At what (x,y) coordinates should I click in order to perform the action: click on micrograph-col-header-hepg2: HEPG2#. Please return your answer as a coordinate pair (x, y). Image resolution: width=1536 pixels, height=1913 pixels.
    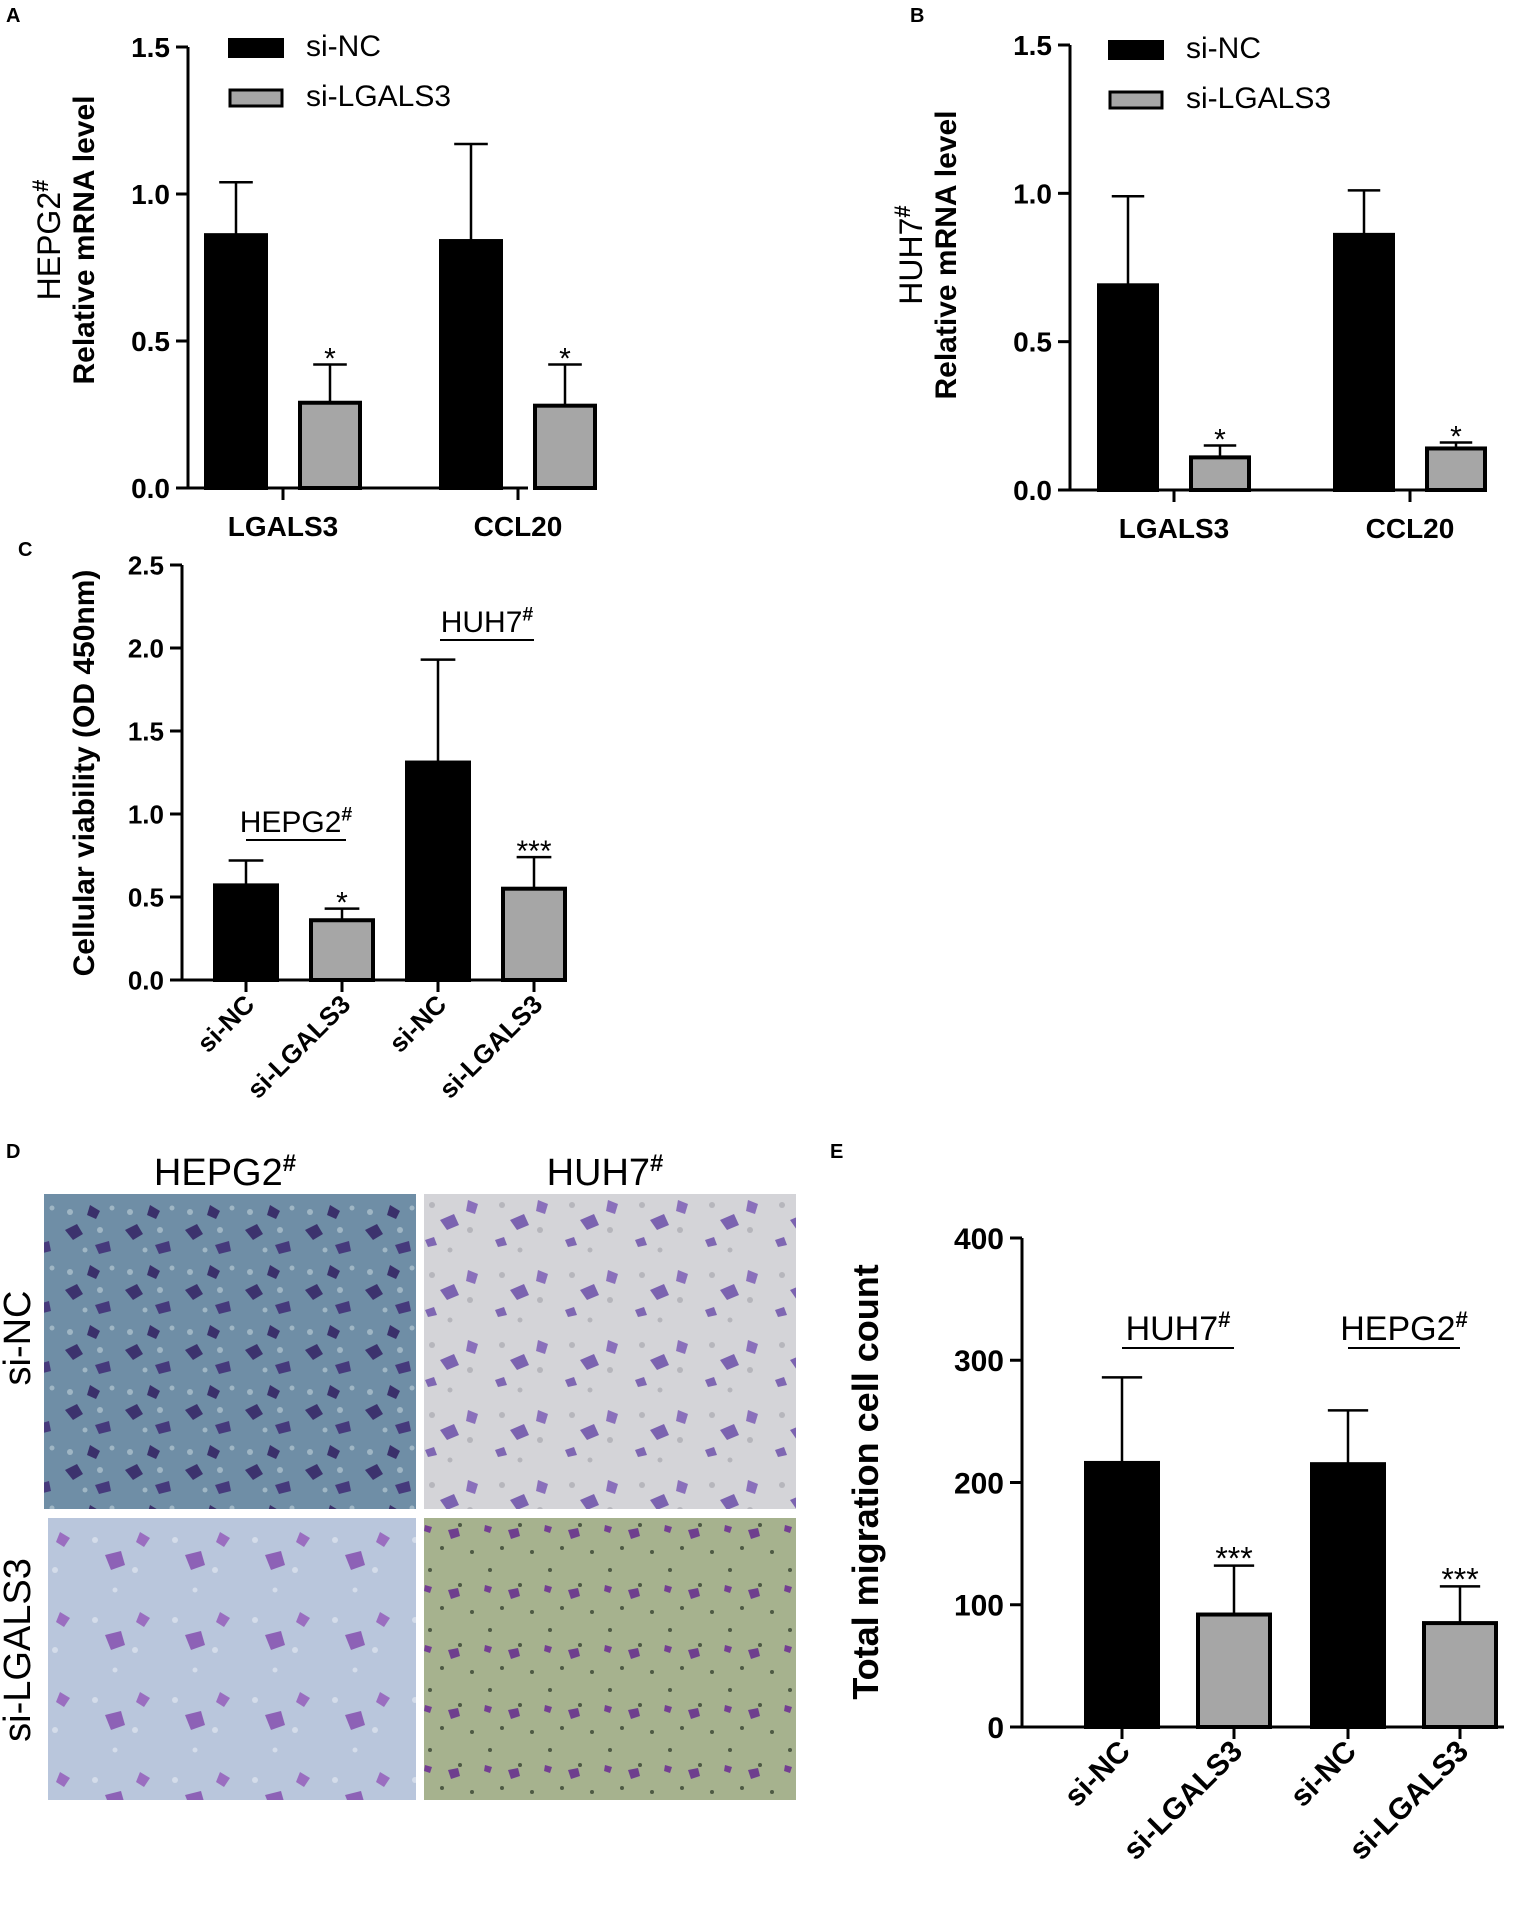
    Looking at the image, I should click on (225, 1172).